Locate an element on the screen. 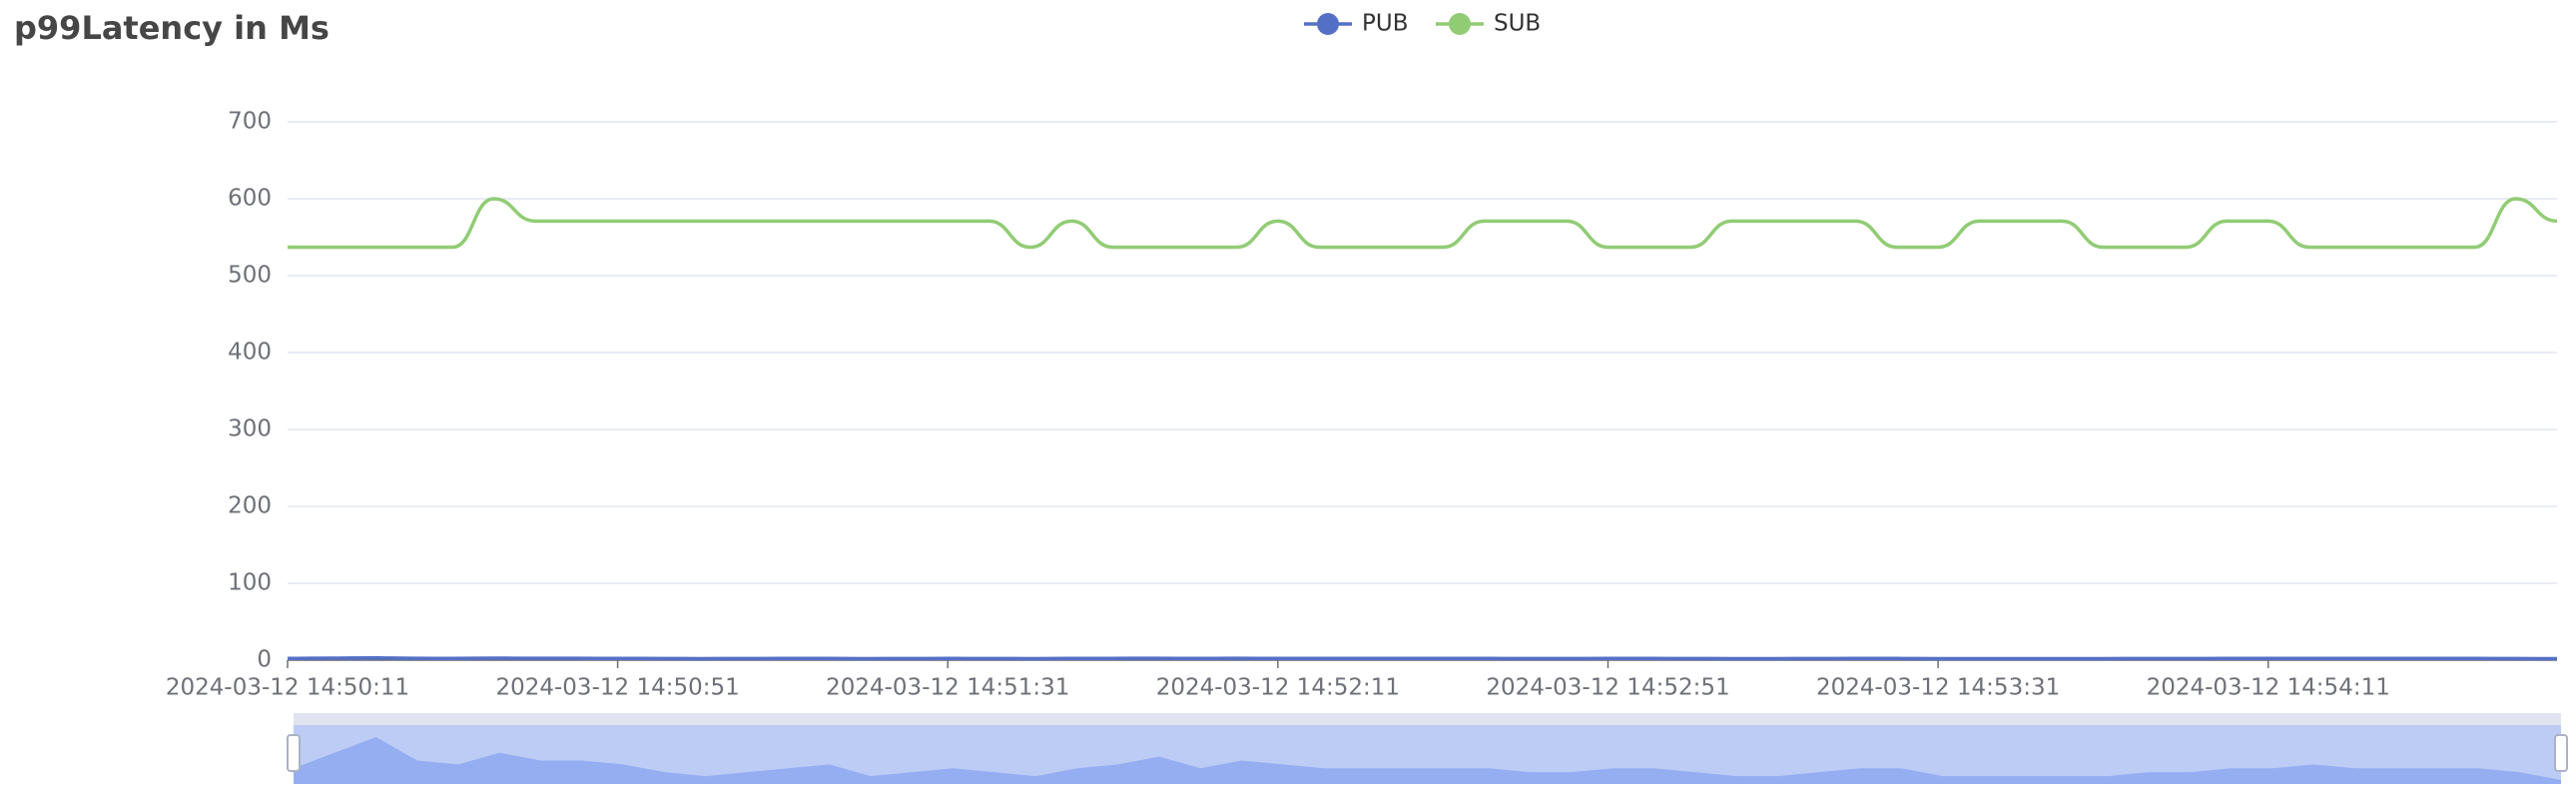 This screenshot has height=801, width=2576. legend legend-label: SUB is located at coordinates (1517, 24).